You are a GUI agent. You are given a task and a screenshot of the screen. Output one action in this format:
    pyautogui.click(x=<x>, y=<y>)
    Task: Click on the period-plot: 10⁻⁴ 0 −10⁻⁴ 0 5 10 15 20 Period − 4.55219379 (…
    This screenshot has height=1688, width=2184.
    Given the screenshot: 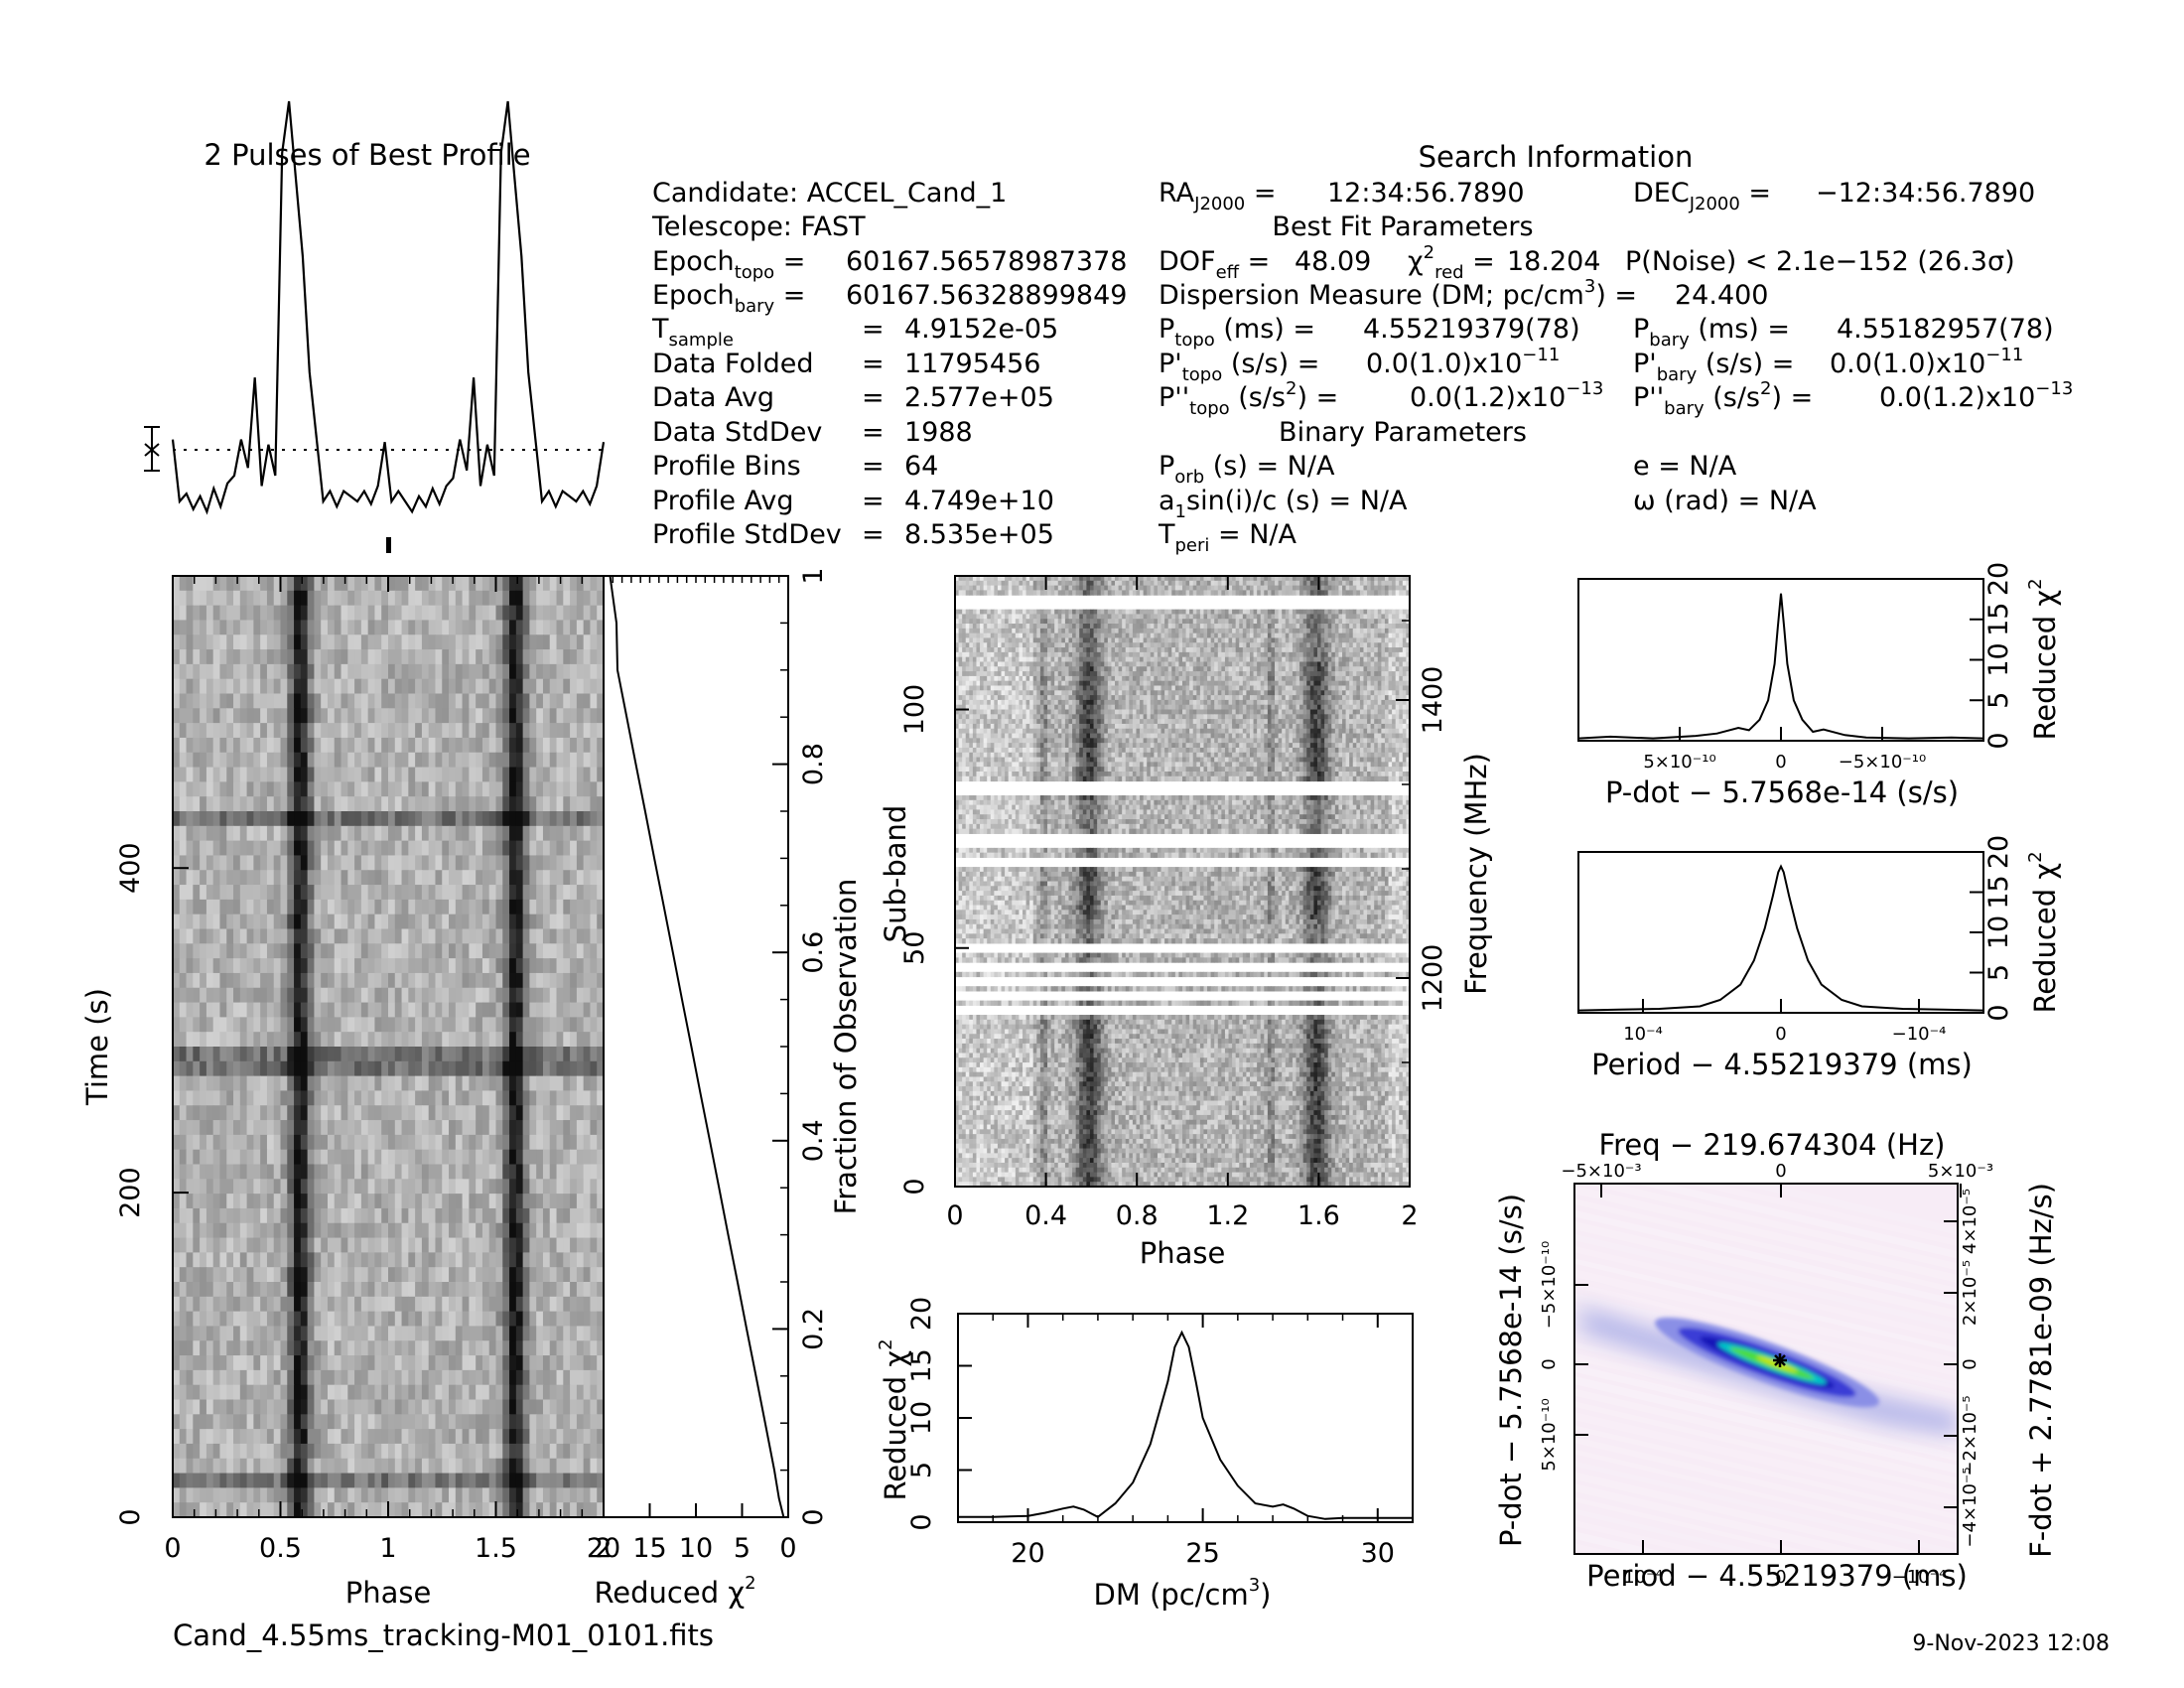 What is the action you would take?
    pyautogui.click(x=1819, y=958)
    